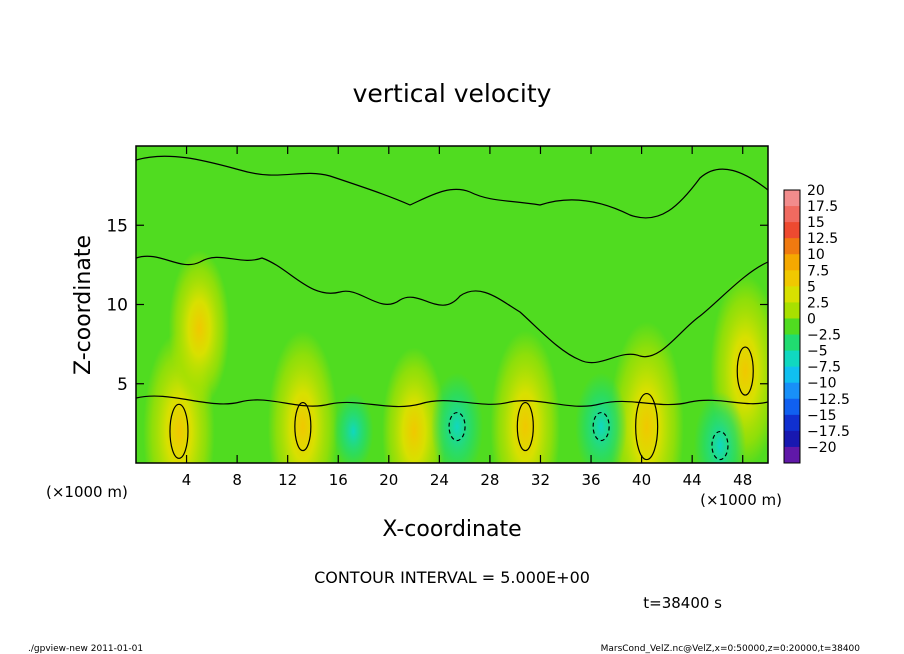 The image size is (904, 654). Describe the element at coordinates (816, 223) in the screenshot. I see `colorbar-label: 15` at that location.